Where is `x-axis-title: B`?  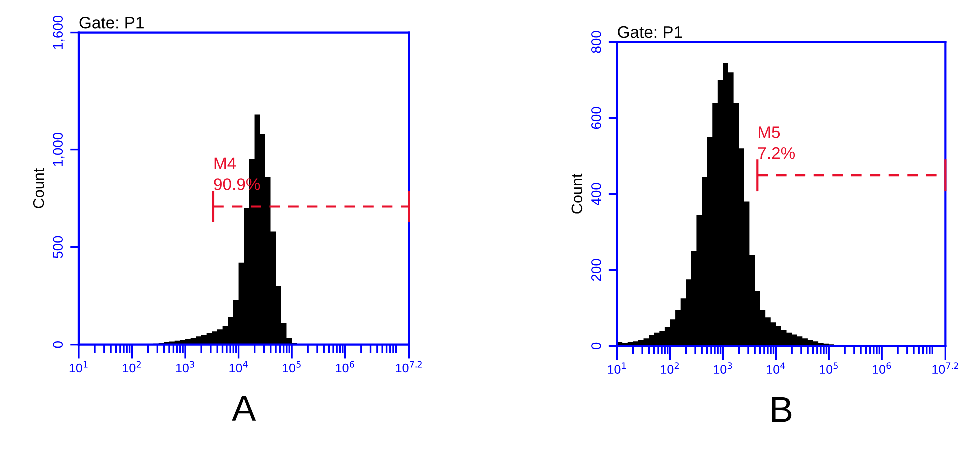
x-axis-title: B is located at coordinates (782, 409).